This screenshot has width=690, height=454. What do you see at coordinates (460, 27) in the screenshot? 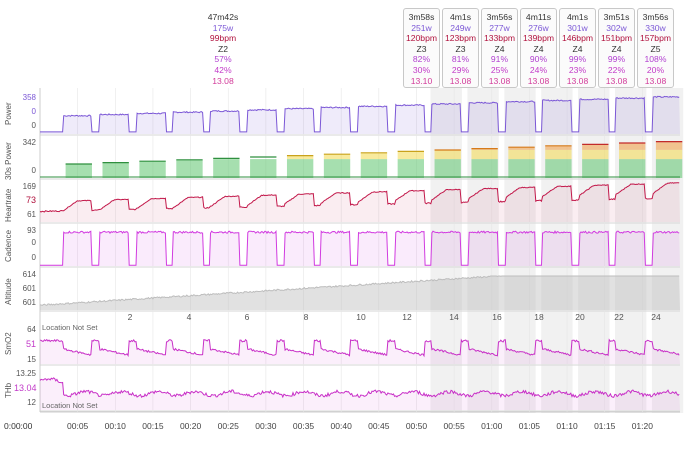
I see `interval-power: 249w` at bounding box center [460, 27].